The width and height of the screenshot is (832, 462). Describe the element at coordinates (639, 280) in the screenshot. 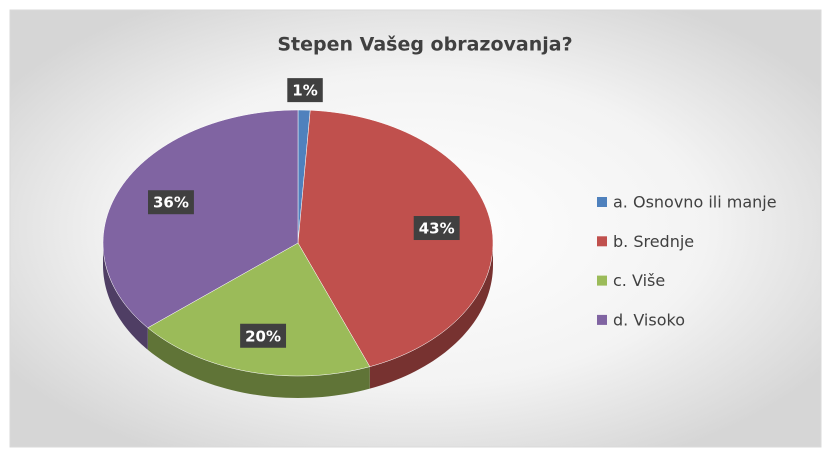

I see `legend-label: c. Više` at that location.